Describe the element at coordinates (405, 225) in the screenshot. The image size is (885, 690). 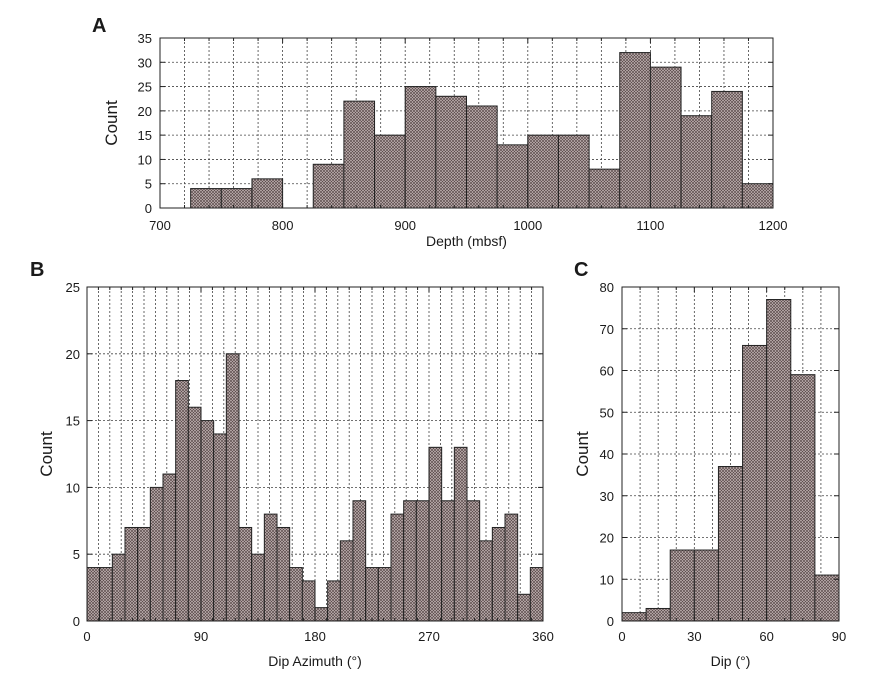
I see `x-tick-label: 900` at that location.